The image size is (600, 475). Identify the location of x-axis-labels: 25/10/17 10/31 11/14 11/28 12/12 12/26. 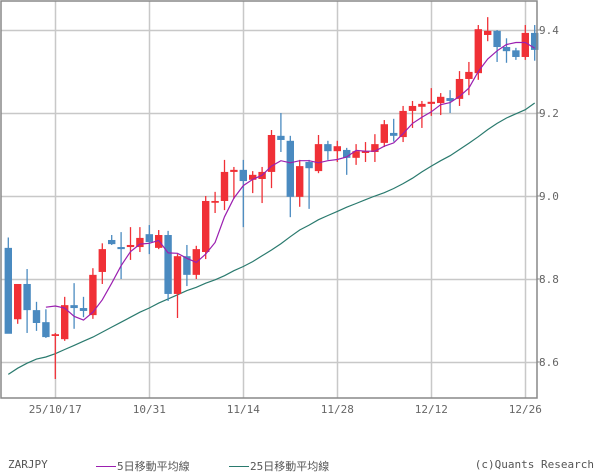
(285, 409).